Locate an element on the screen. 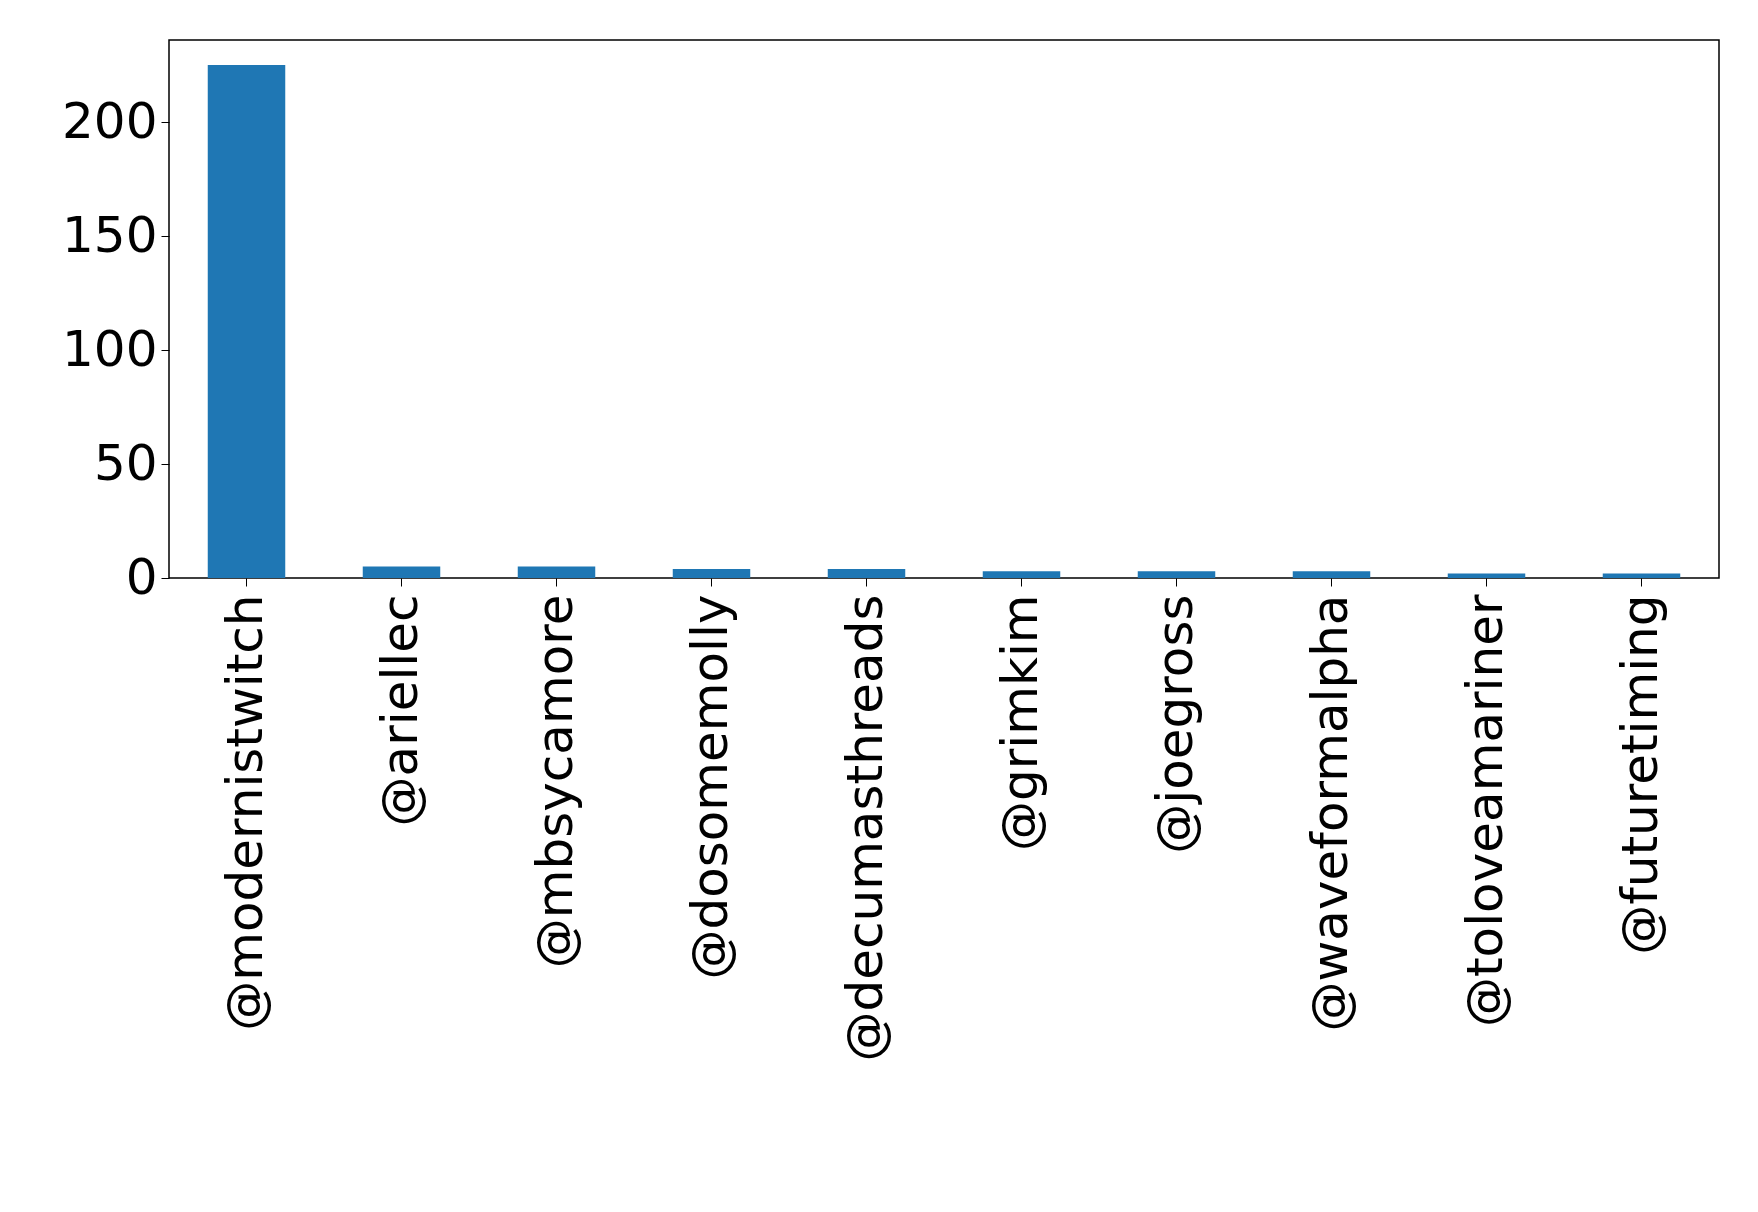  x-tick-label: @ariellec is located at coordinates (399, 710).